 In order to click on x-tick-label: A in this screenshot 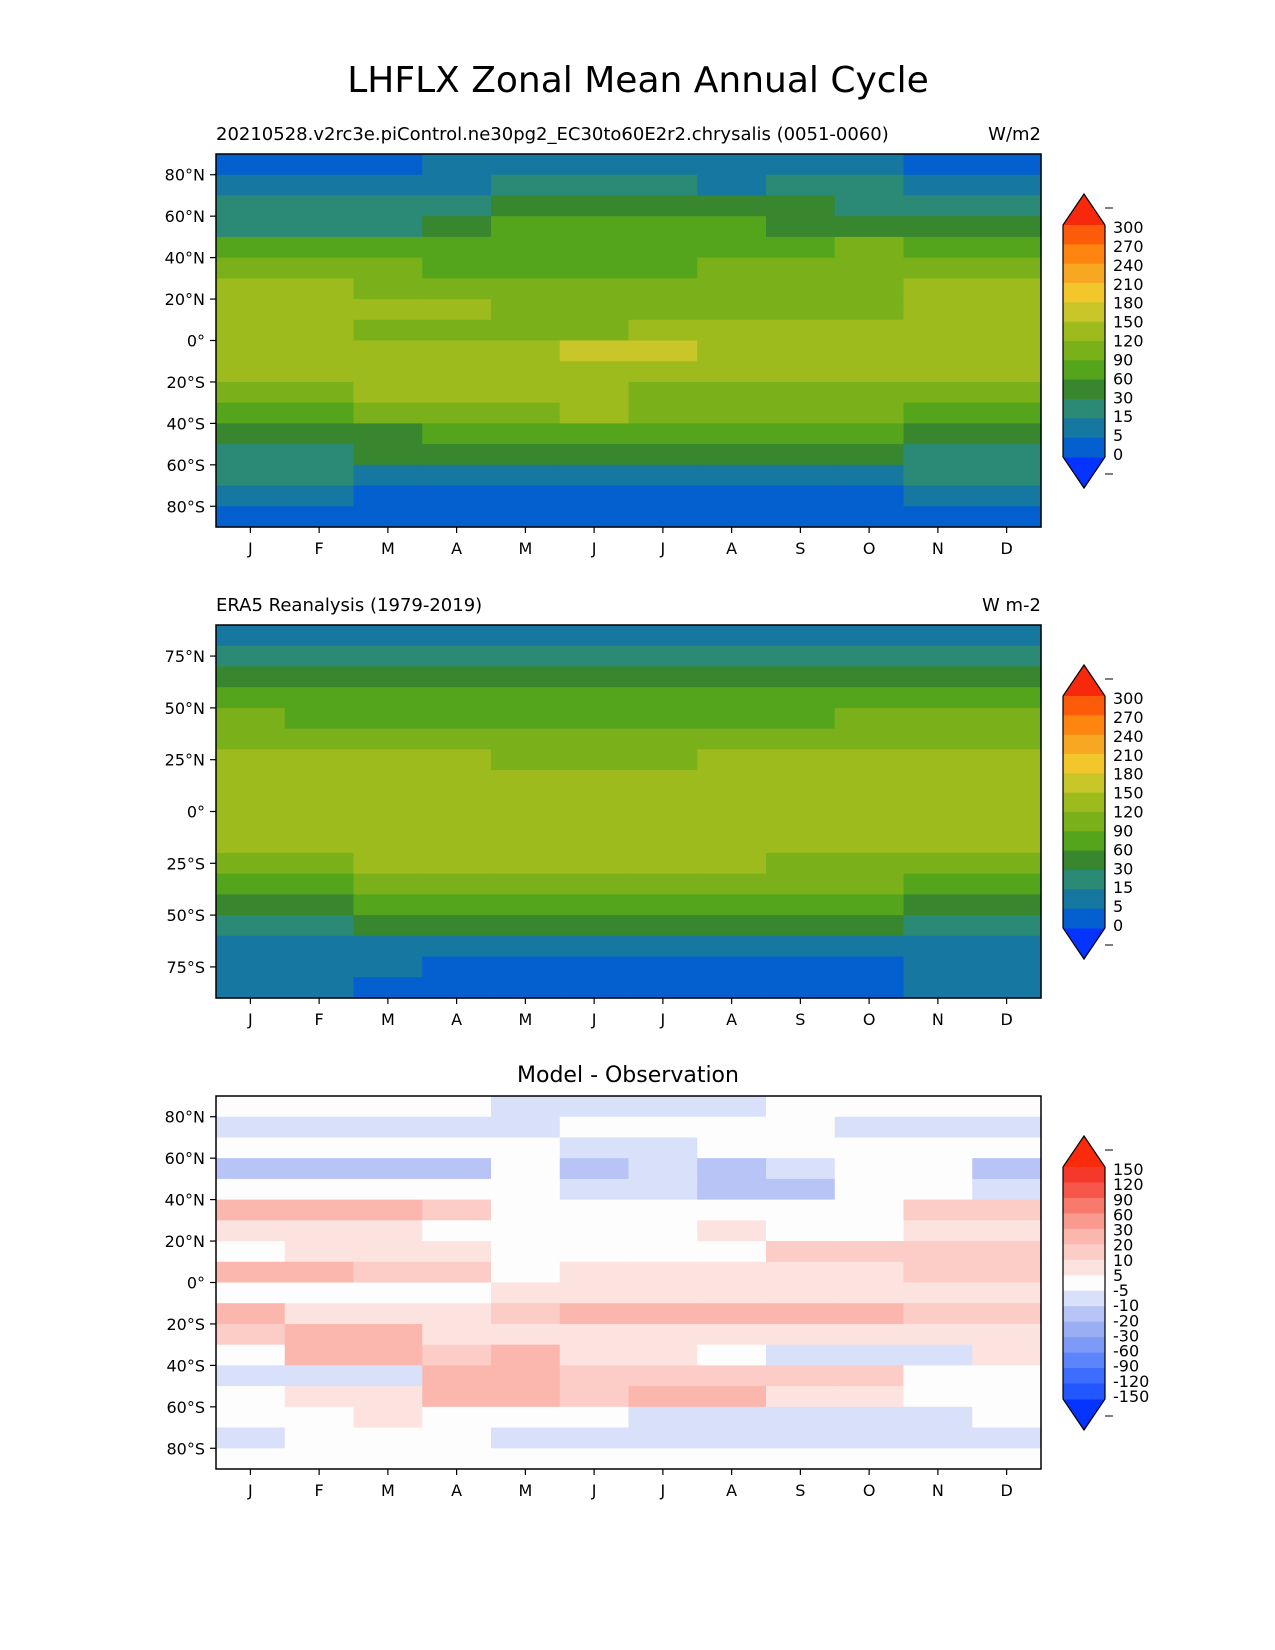, I will do `click(456, 548)`.